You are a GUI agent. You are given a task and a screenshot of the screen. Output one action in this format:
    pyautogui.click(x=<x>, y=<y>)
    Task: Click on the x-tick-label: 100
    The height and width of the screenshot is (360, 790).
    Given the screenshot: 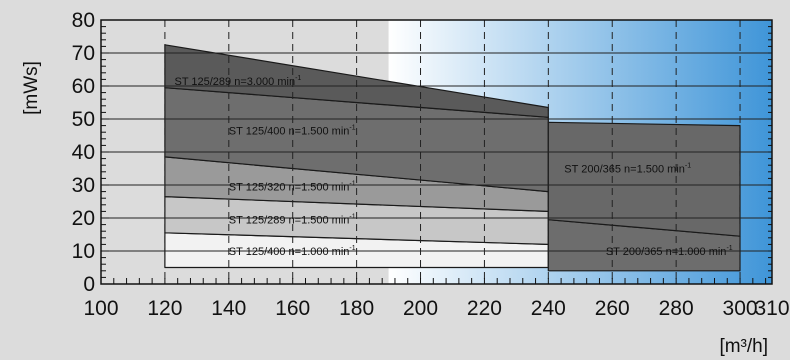 What is the action you would take?
    pyautogui.click(x=100, y=308)
    